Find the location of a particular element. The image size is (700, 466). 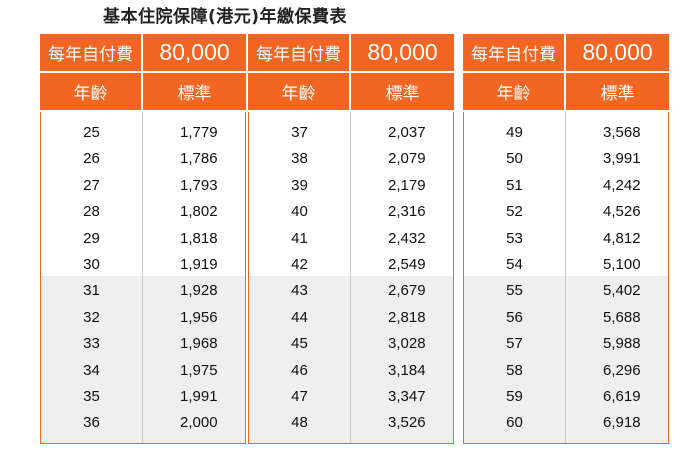

table-row: 36 2,000 is located at coordinates (143, 423).